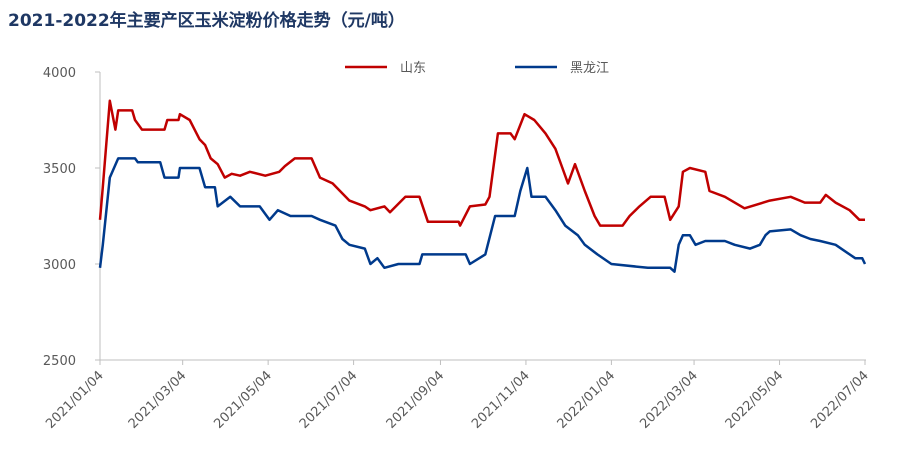 This screenshot has height=476, width=900. What do you see at coordinates (158, 400) in the screenshot?
I see `x-tick-label: 2021/03/04` at bounding box center [158, 400].